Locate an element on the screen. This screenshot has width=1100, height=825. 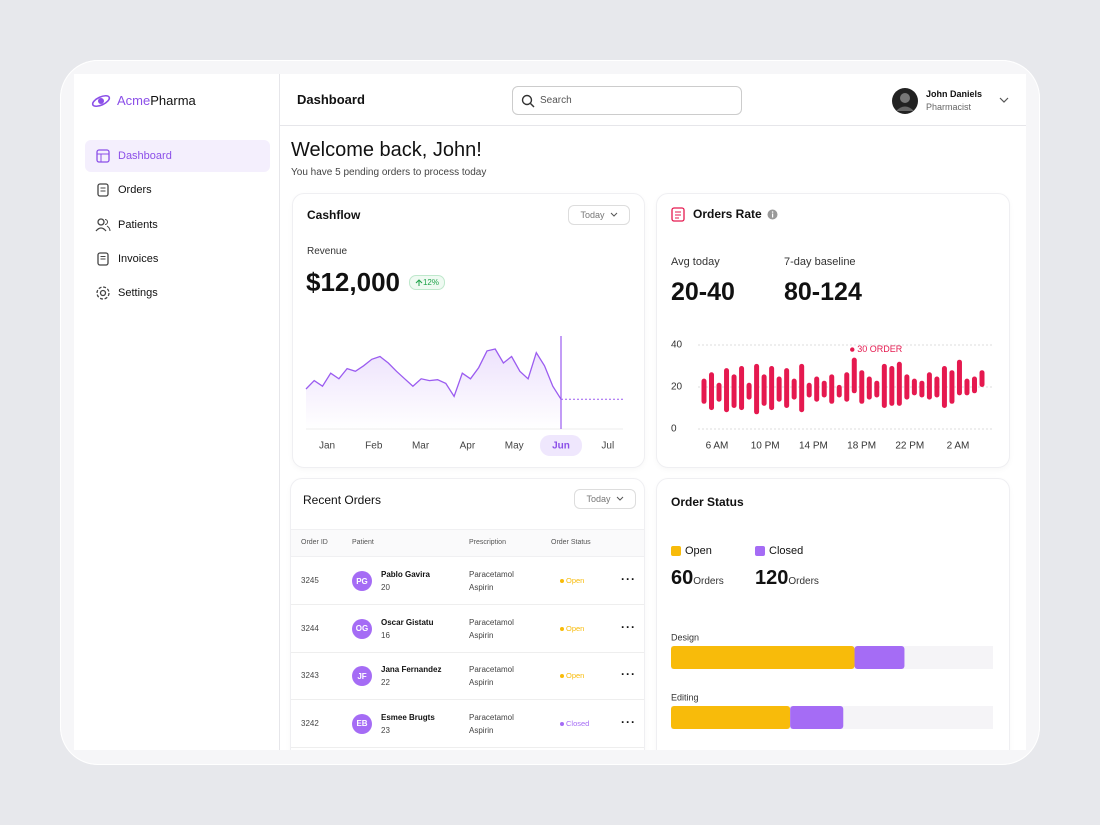
x-tick-label: Jun is located at coordinates (561, 446).